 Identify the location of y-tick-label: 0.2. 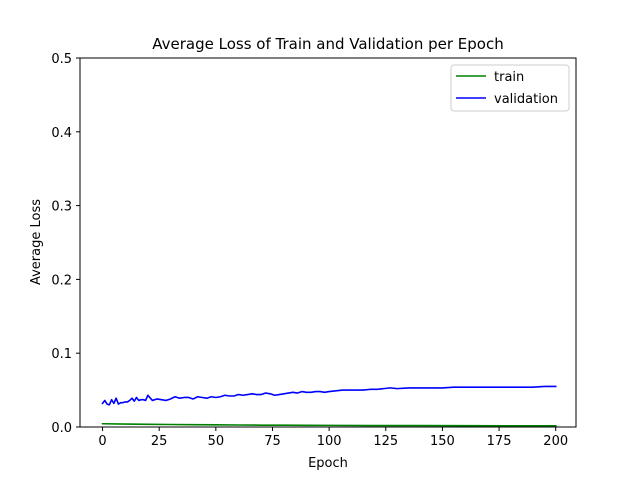
(61, 280).